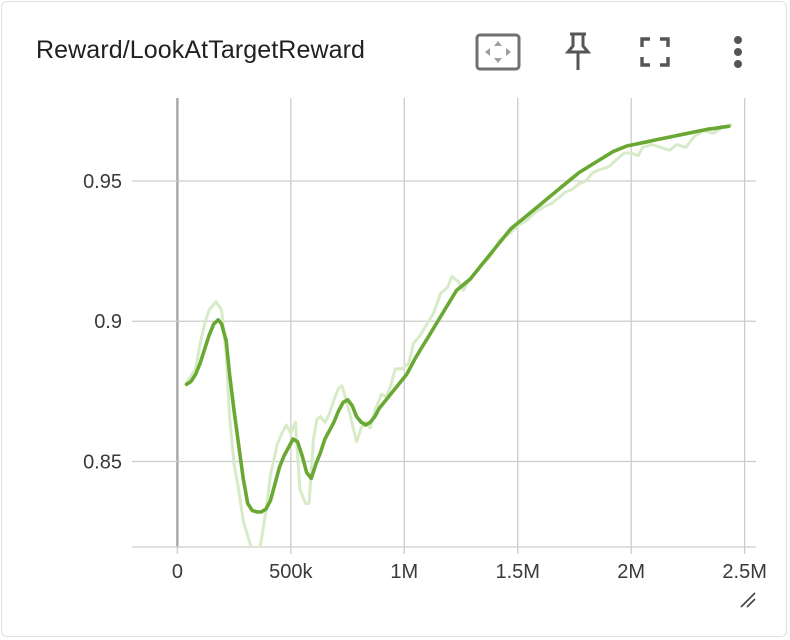  I want to click on x-tick-label: 2M, so click(631, 572).